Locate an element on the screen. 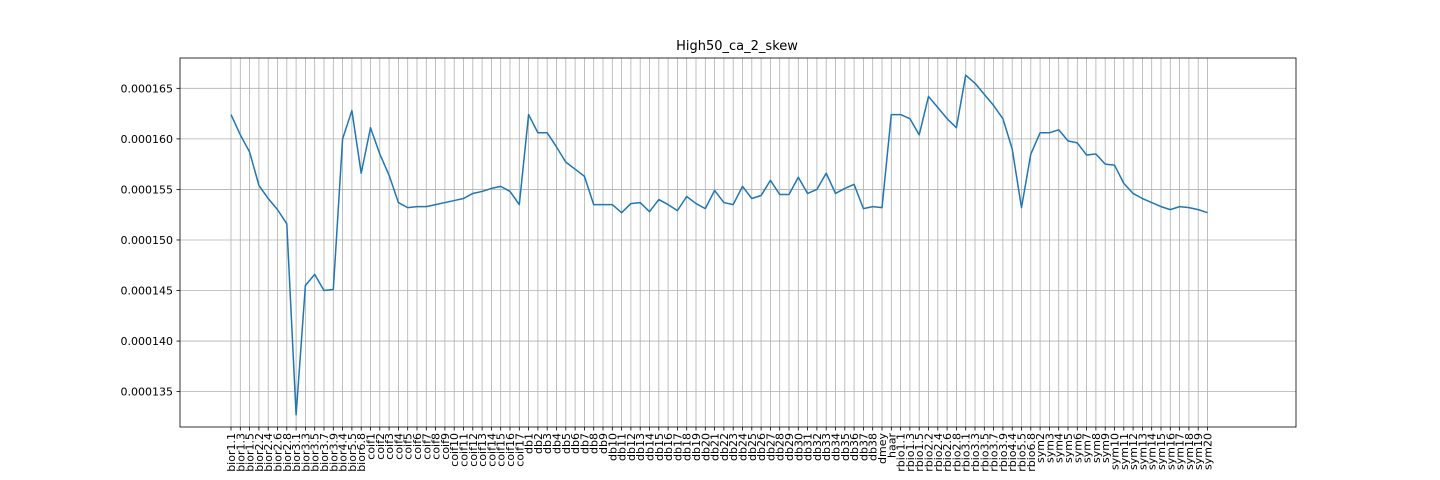 The height and width of the screenshot is (480, 1440). x-tick-label: db36 is located at coordinates (854, 447).